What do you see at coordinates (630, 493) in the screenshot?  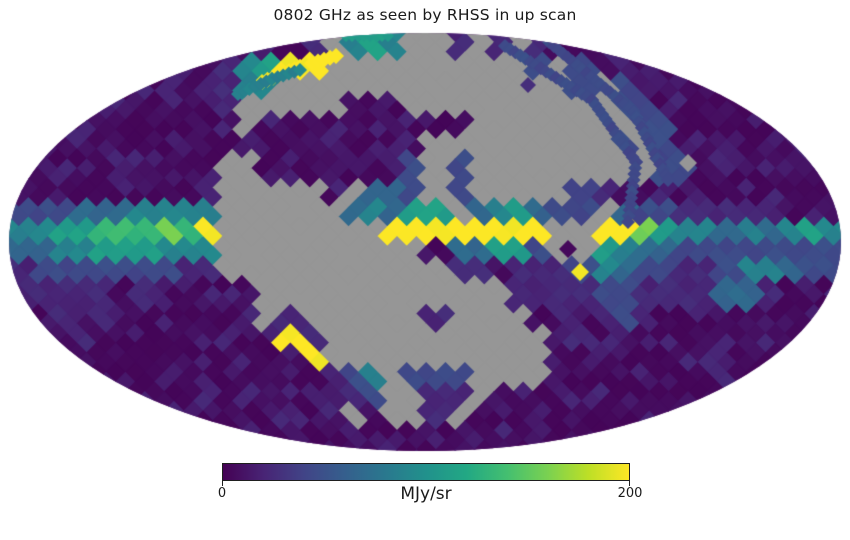 I see `colorbar-tick-max: 200` at bounding box center [630, 493].